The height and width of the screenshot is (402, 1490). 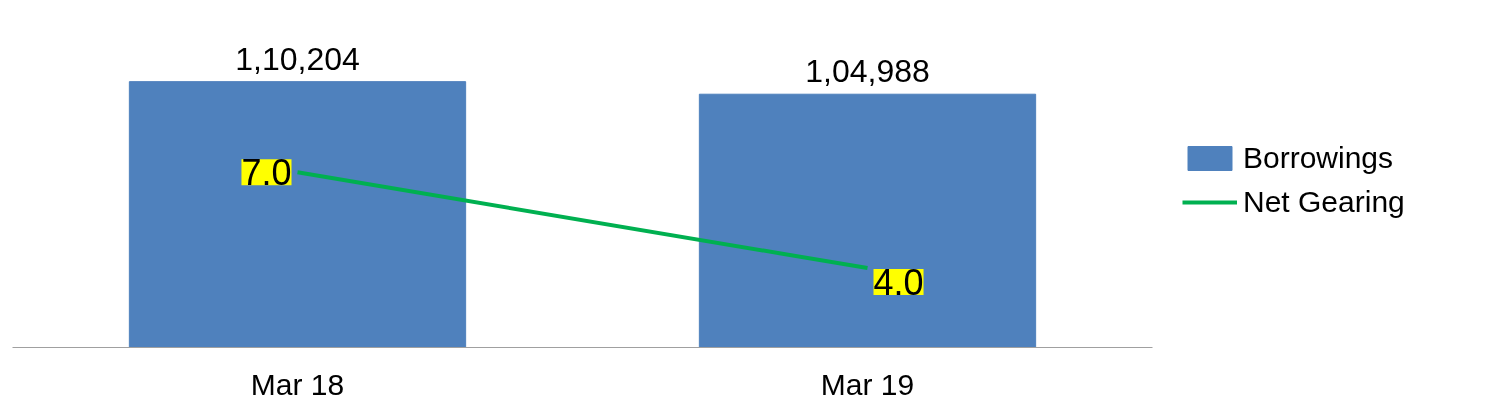 What do you see at coordinates (1318, 157) in the screenshot?
I see `legend-label: Borrowings` at bounding box center [1318, 157].